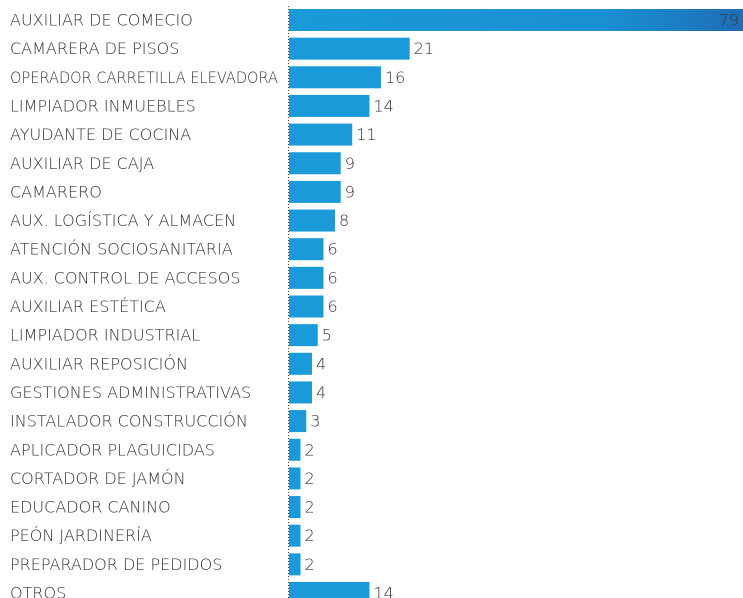  Describe the element at coordinates (90, 507) in the screenshot. I see `category-label: EDUCADOR CANINO` at that location.